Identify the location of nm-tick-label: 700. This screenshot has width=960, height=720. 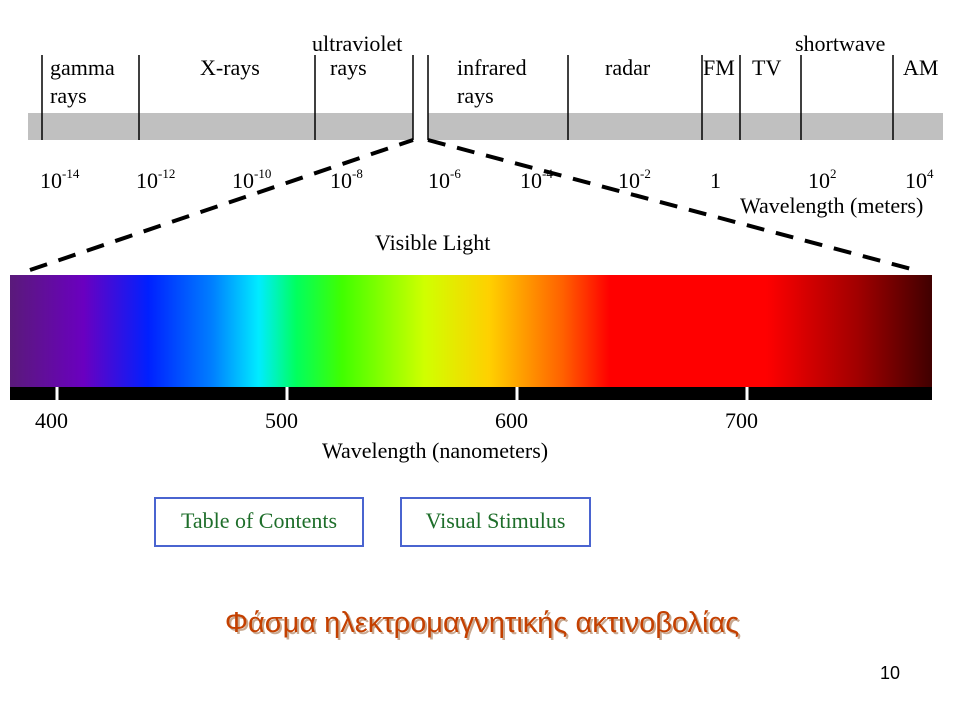
(741, 420).